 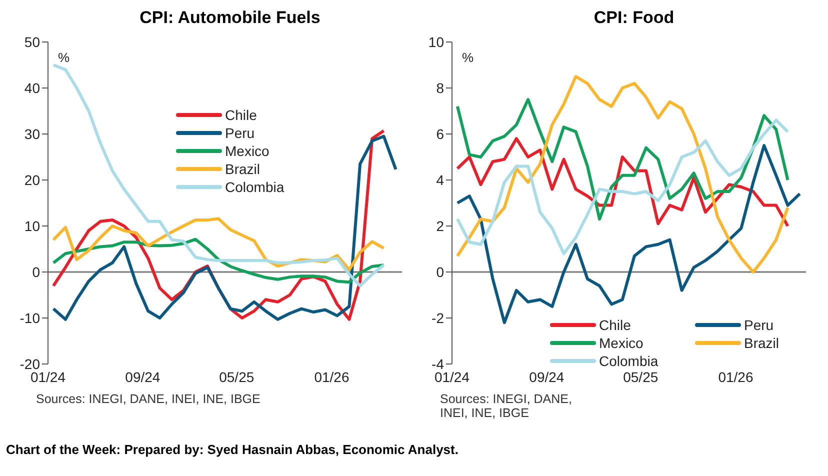 I want to click on chart-title: CPI: Automobile Fuels, so click(x=230, y=18).